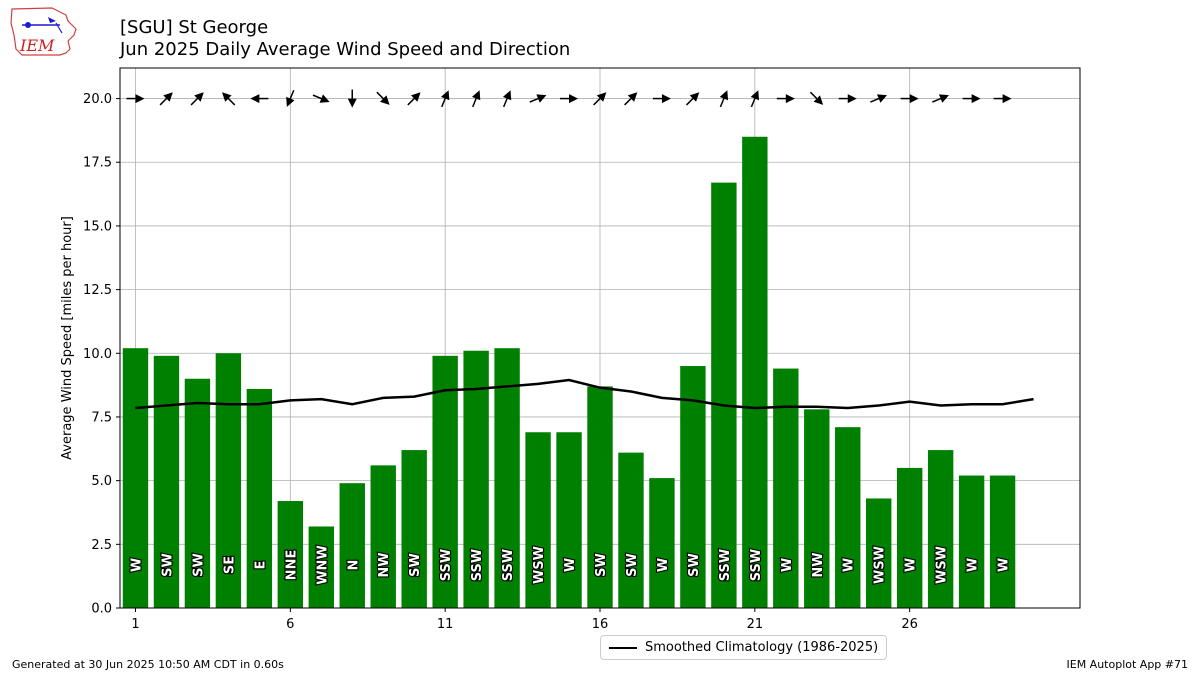  What do you see at coordinates (43, 31) in the screenshot?
I see `iem-logo: IEM` at bounding box center [43, 31].